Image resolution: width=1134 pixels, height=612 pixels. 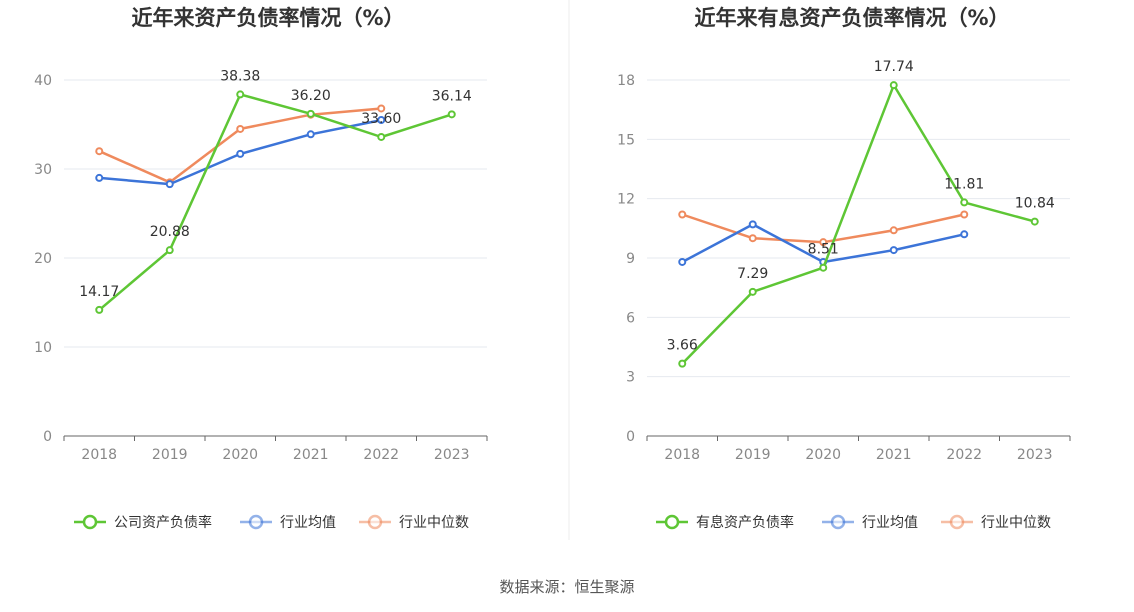 I want to click on y-tick-label: 12, so click(x=626, y=200).